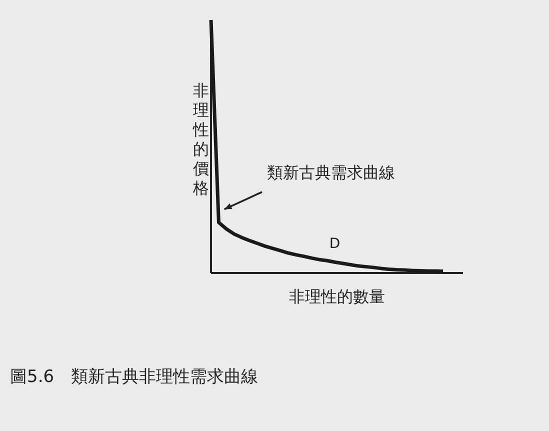 The height and width of the screenshot is (431, 549). What do you see at coordinates (200, 139) in the screenshot?
I see `y-axis-title: 非理性的價格` at bounding box center [200, 139].